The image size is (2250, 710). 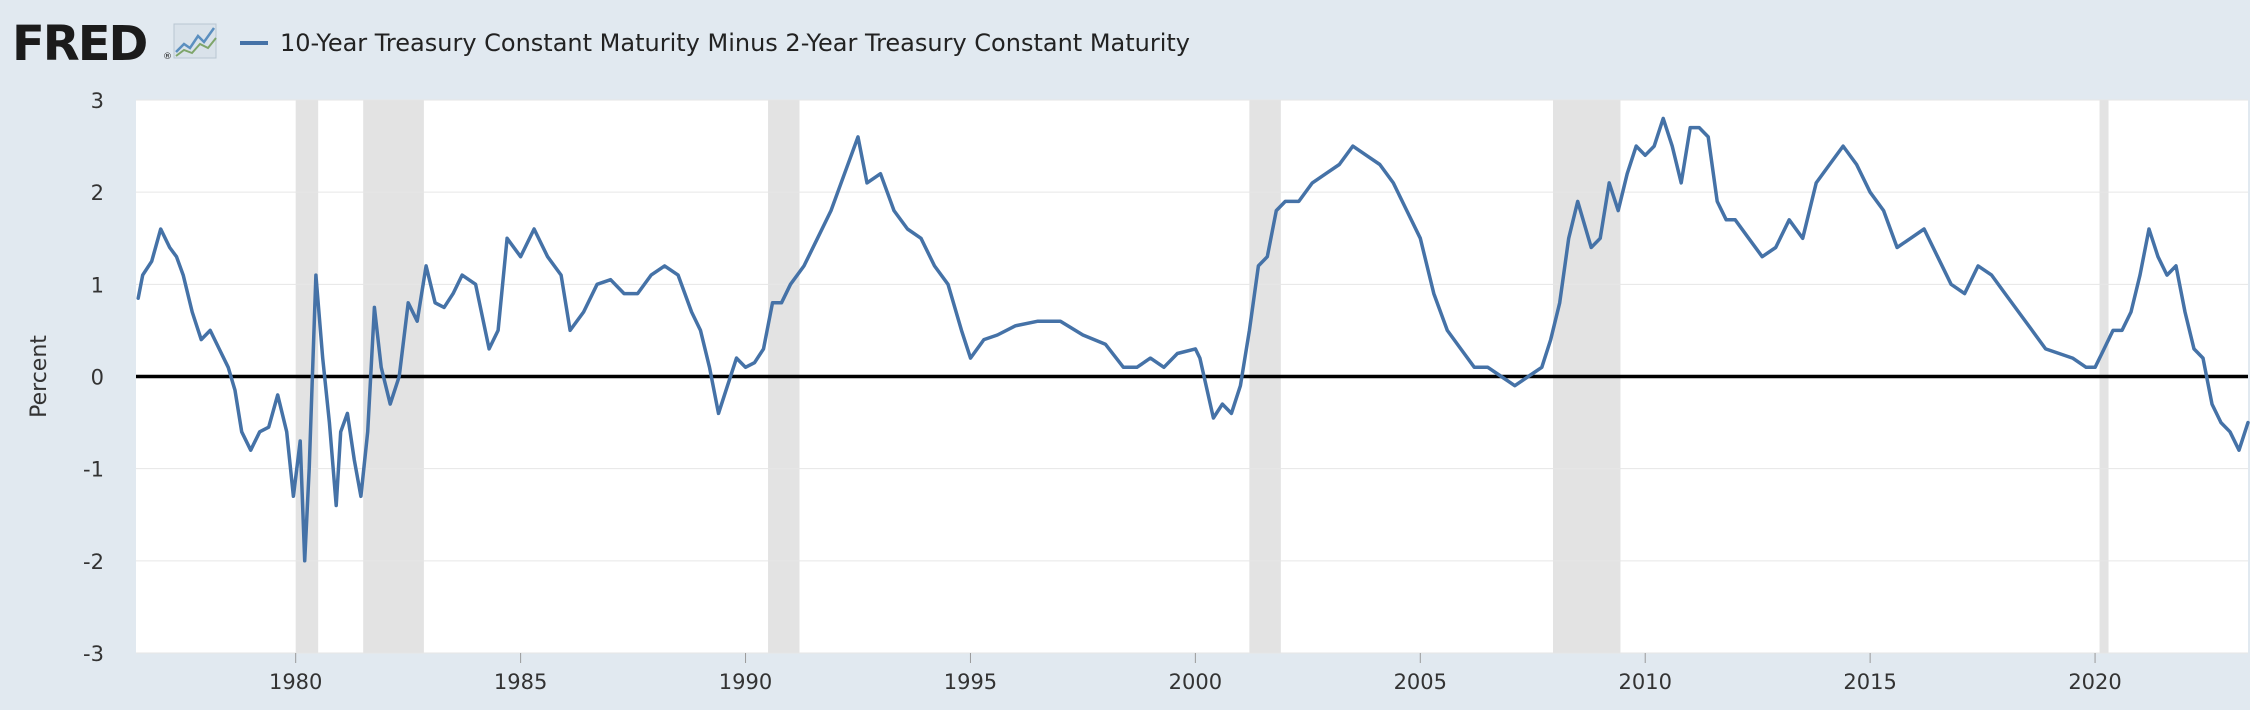 What do you see at coordinates (80, 44) in the screenshot?
I see `fred-logo: FRED` at bounding box center [80, 44].